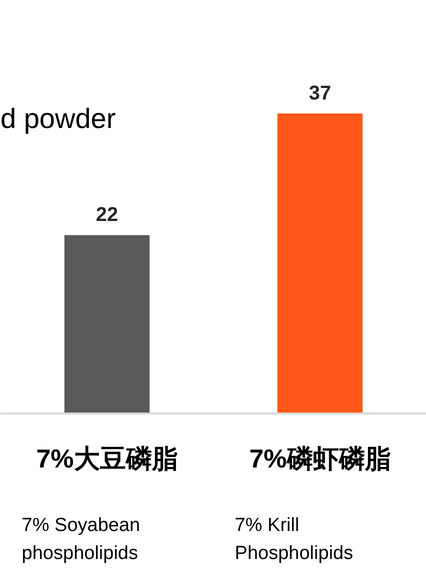 Image resolution: width=426 pixels, height=570 pixels. What do you see at coordinates (58, 118) in the screenshot?
I see `chart-title: d powder` at bounding box center [58, 118].